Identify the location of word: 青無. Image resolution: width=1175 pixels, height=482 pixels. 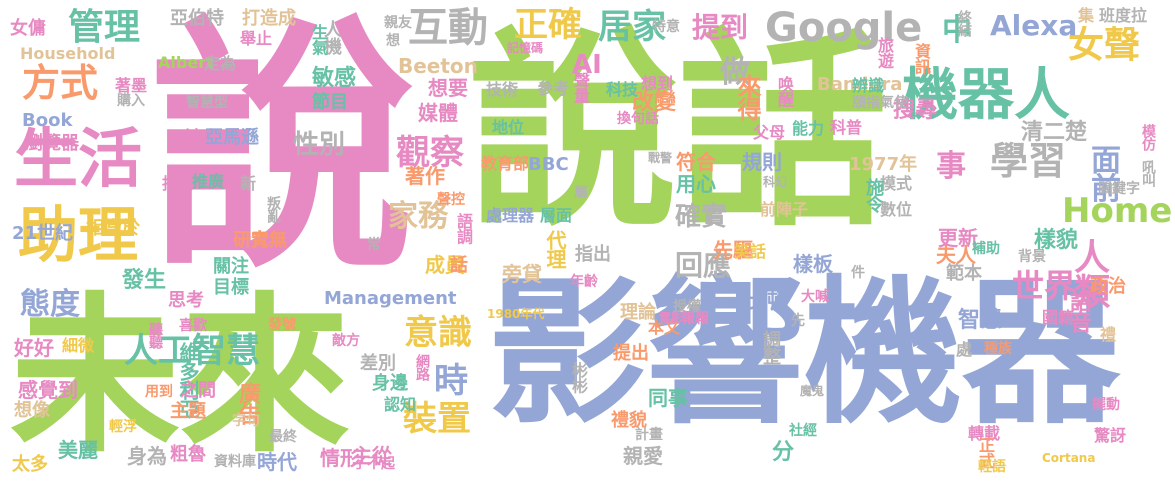
(269, 240).